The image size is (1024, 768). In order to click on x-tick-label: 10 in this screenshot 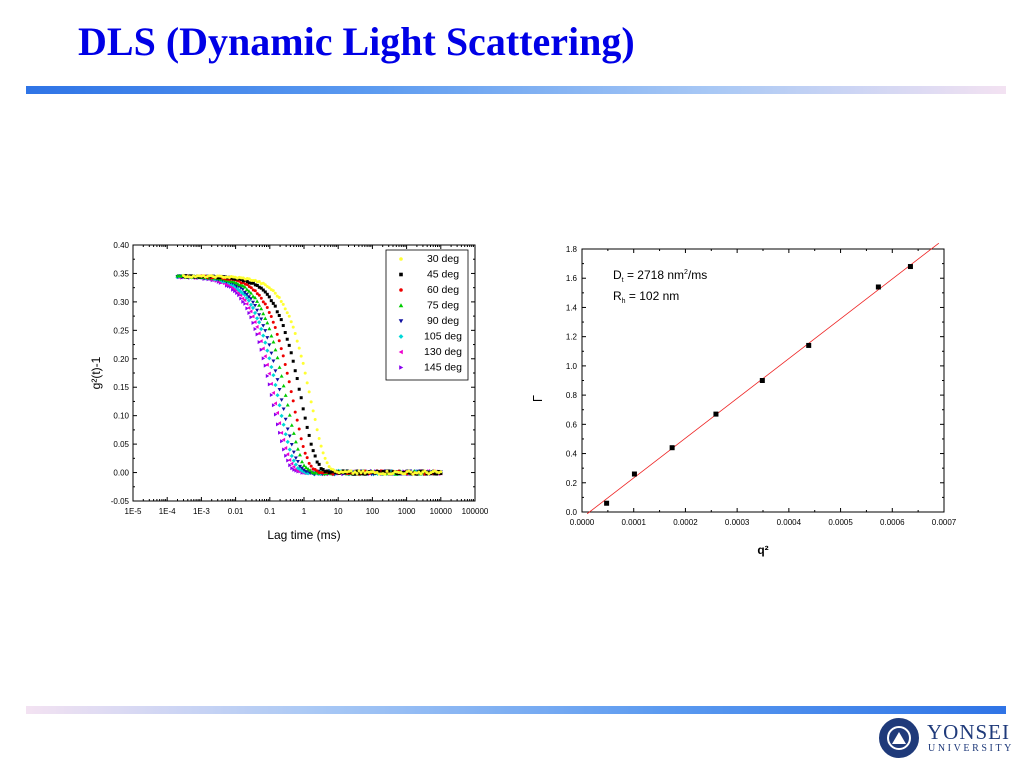, I will do `click(338, 511)`.